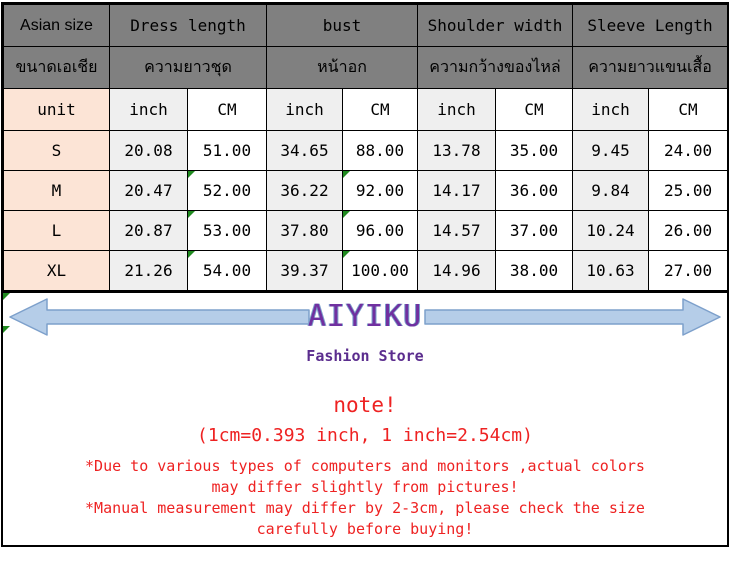 This screenshot has height=563, width=733. What do you see at coordinates (56, 109) in the screenshot?
I see `unit-label-cell: unit` at bounding box center [56, 109].